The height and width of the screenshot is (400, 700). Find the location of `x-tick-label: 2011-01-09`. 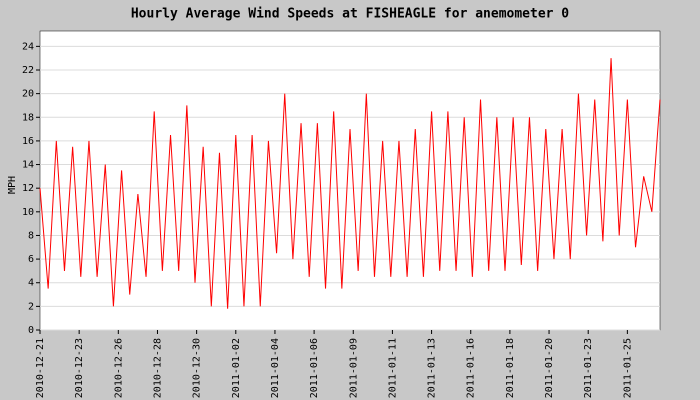

x-tick-label: 2011-01-09 is located at coordinates (353, 368).